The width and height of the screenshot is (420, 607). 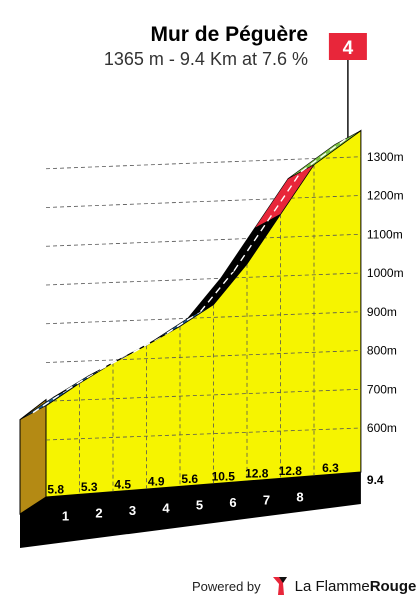 What do you see at coordinates (382, 389) in the screenshot?
I see `y-tick-label: 700m` at bounding box center [382, 389].